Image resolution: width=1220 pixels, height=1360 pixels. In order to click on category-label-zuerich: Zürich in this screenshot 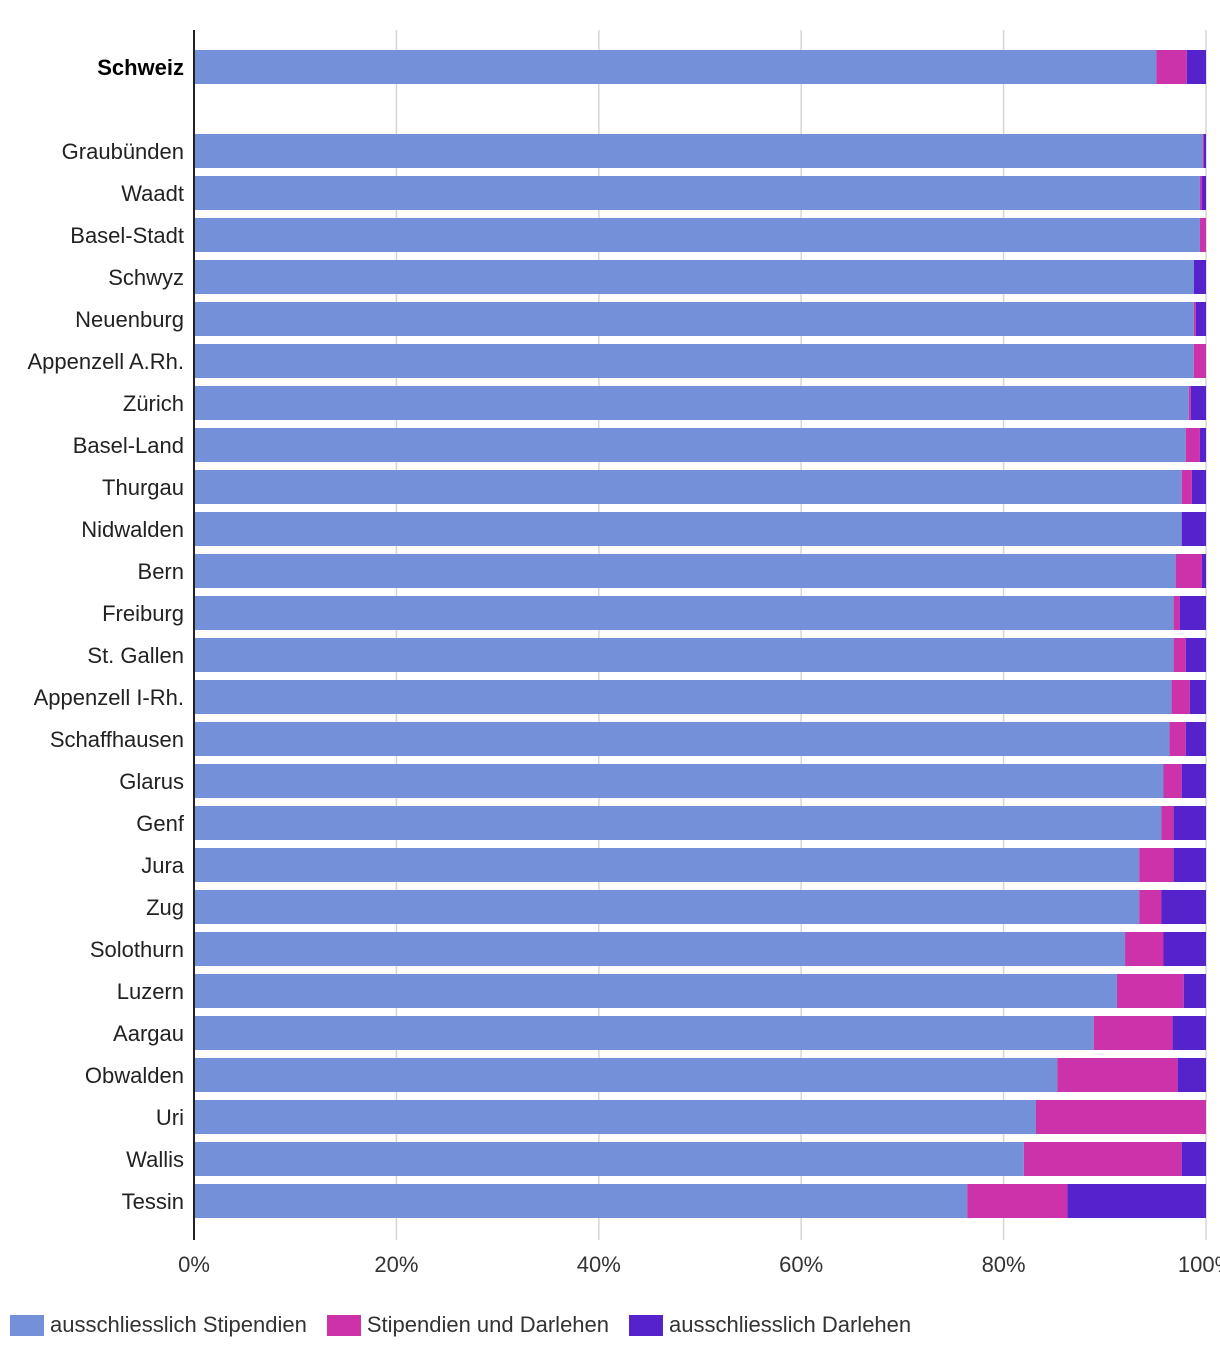, I will do `click(153, 403)`.